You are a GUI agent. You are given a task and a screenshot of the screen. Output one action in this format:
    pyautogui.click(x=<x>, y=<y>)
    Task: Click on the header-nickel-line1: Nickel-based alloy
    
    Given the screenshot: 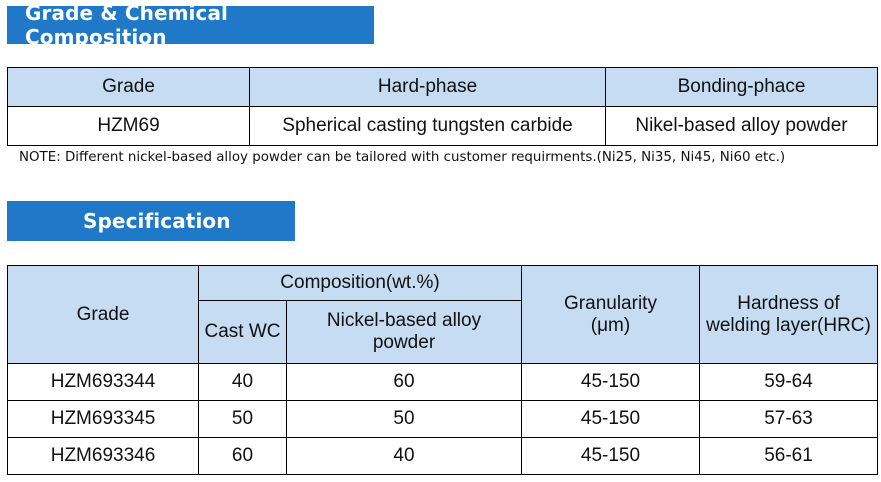 What is the action you would take?
    pyautogui.click(x=404, y=320)
    